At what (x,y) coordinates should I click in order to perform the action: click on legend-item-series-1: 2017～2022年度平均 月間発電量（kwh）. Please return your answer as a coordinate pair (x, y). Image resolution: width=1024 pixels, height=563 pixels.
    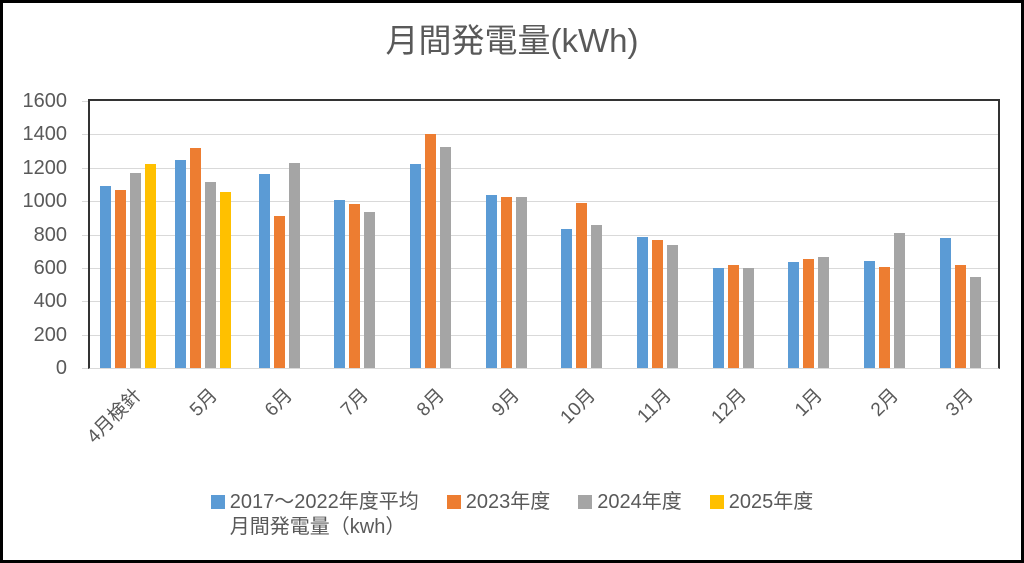
    Looking at the image, I should click on (314, 515).